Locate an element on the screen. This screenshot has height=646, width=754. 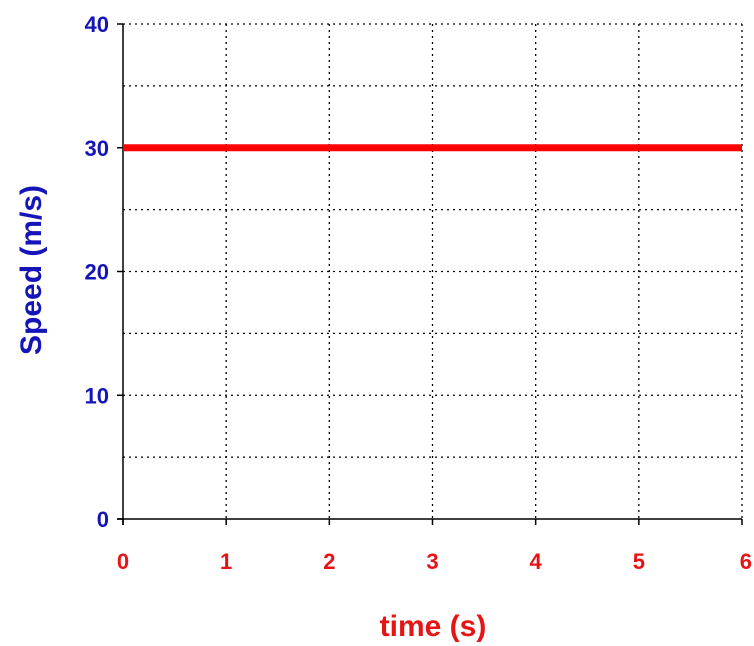
y-tick-label: 20 is located at coordinates (97, 272).